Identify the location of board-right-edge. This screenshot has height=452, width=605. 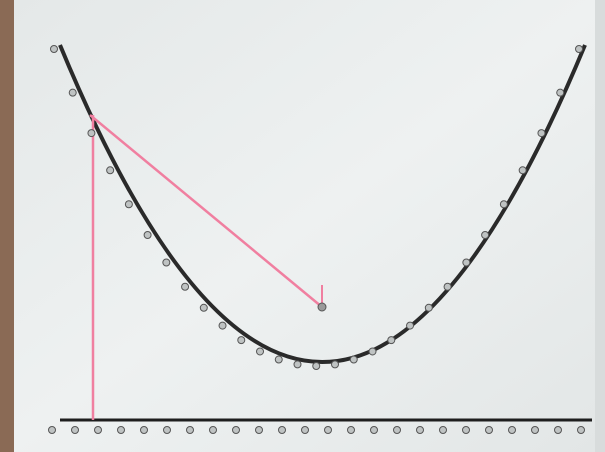
(600, 226).